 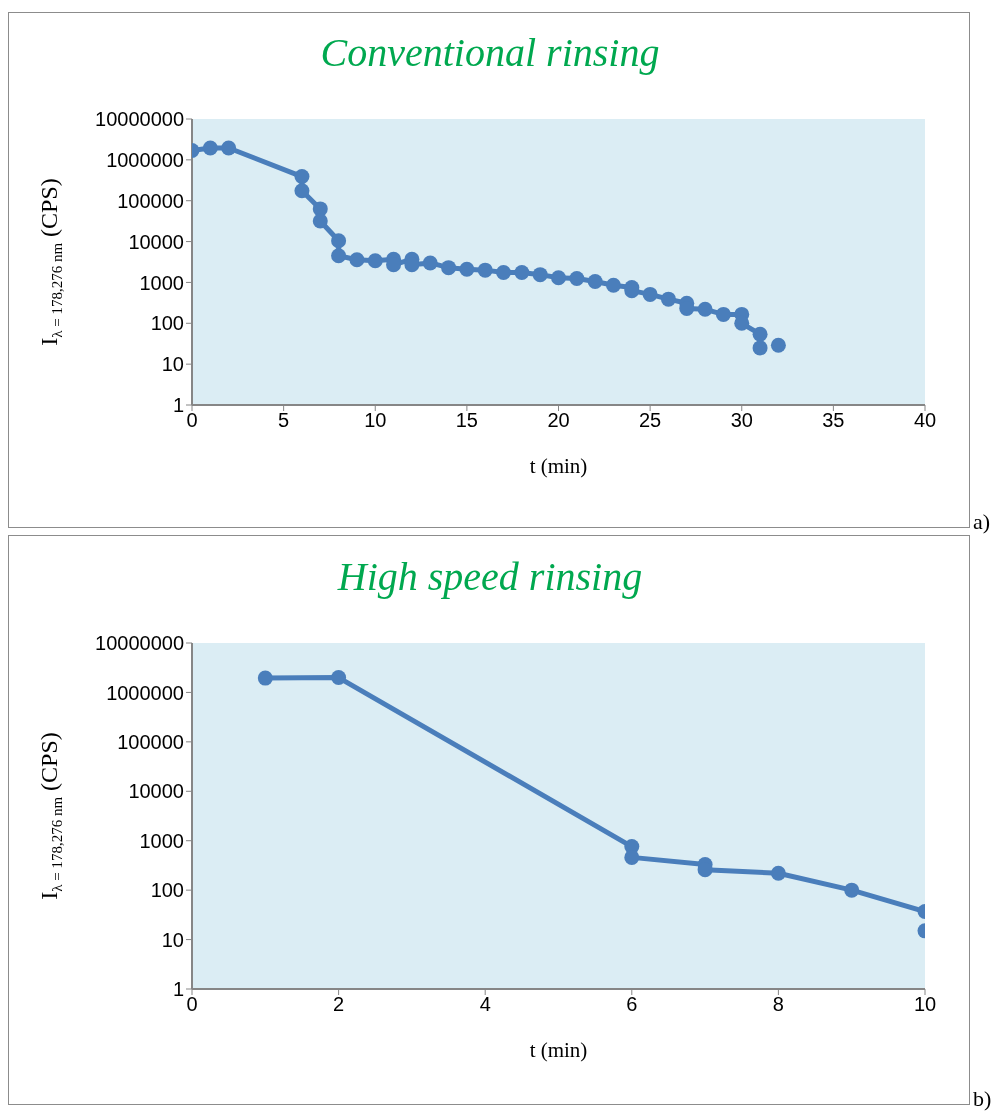 I want to click on x-tick-label: 35, so click(x=833, y=420).